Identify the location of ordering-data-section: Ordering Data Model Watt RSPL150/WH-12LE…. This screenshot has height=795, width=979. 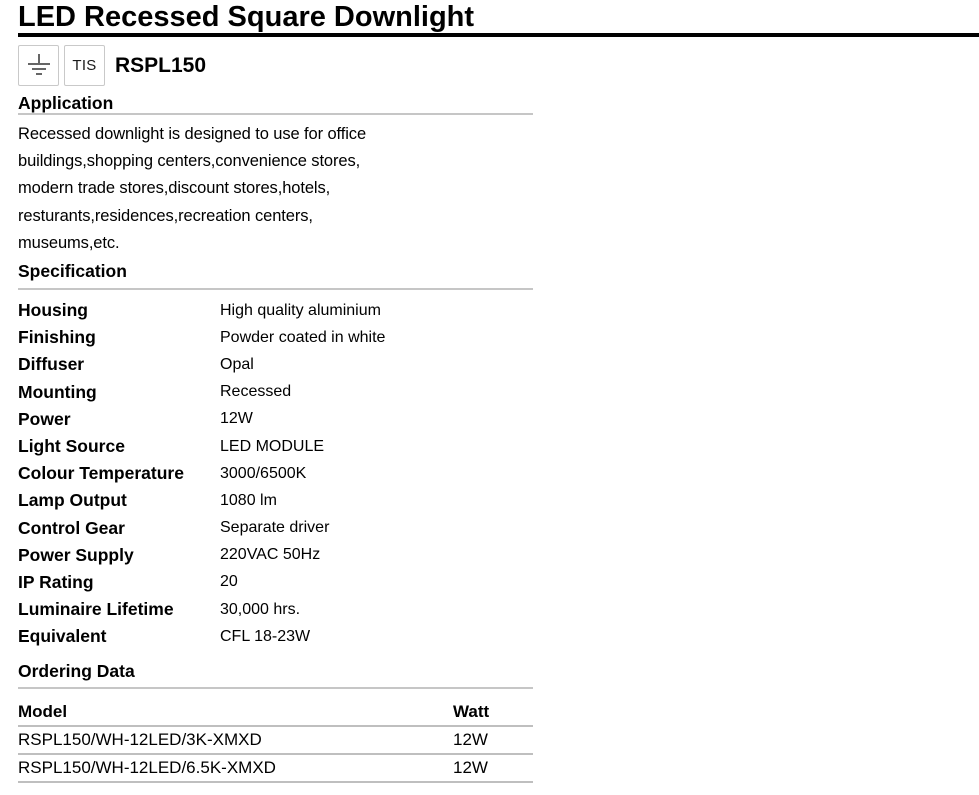
(275, 722).